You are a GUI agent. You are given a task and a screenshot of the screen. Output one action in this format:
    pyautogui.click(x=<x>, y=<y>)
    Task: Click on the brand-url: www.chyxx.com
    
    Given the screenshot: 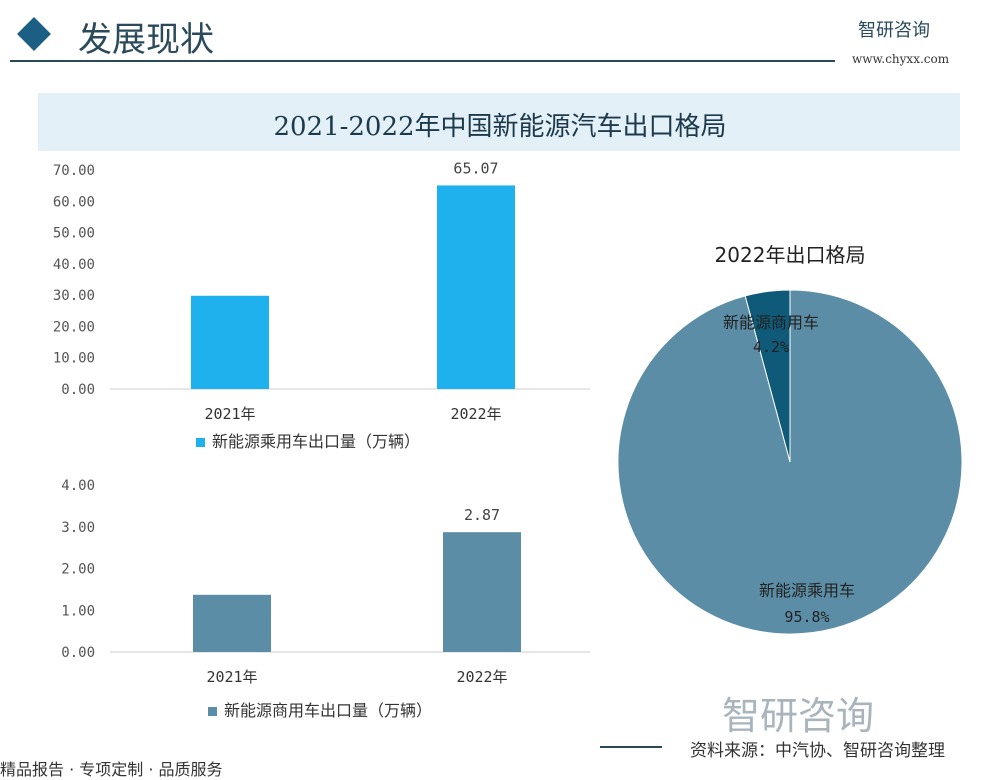 What is the action you would take?
    pyautogui.click(x=901, y=59)
    